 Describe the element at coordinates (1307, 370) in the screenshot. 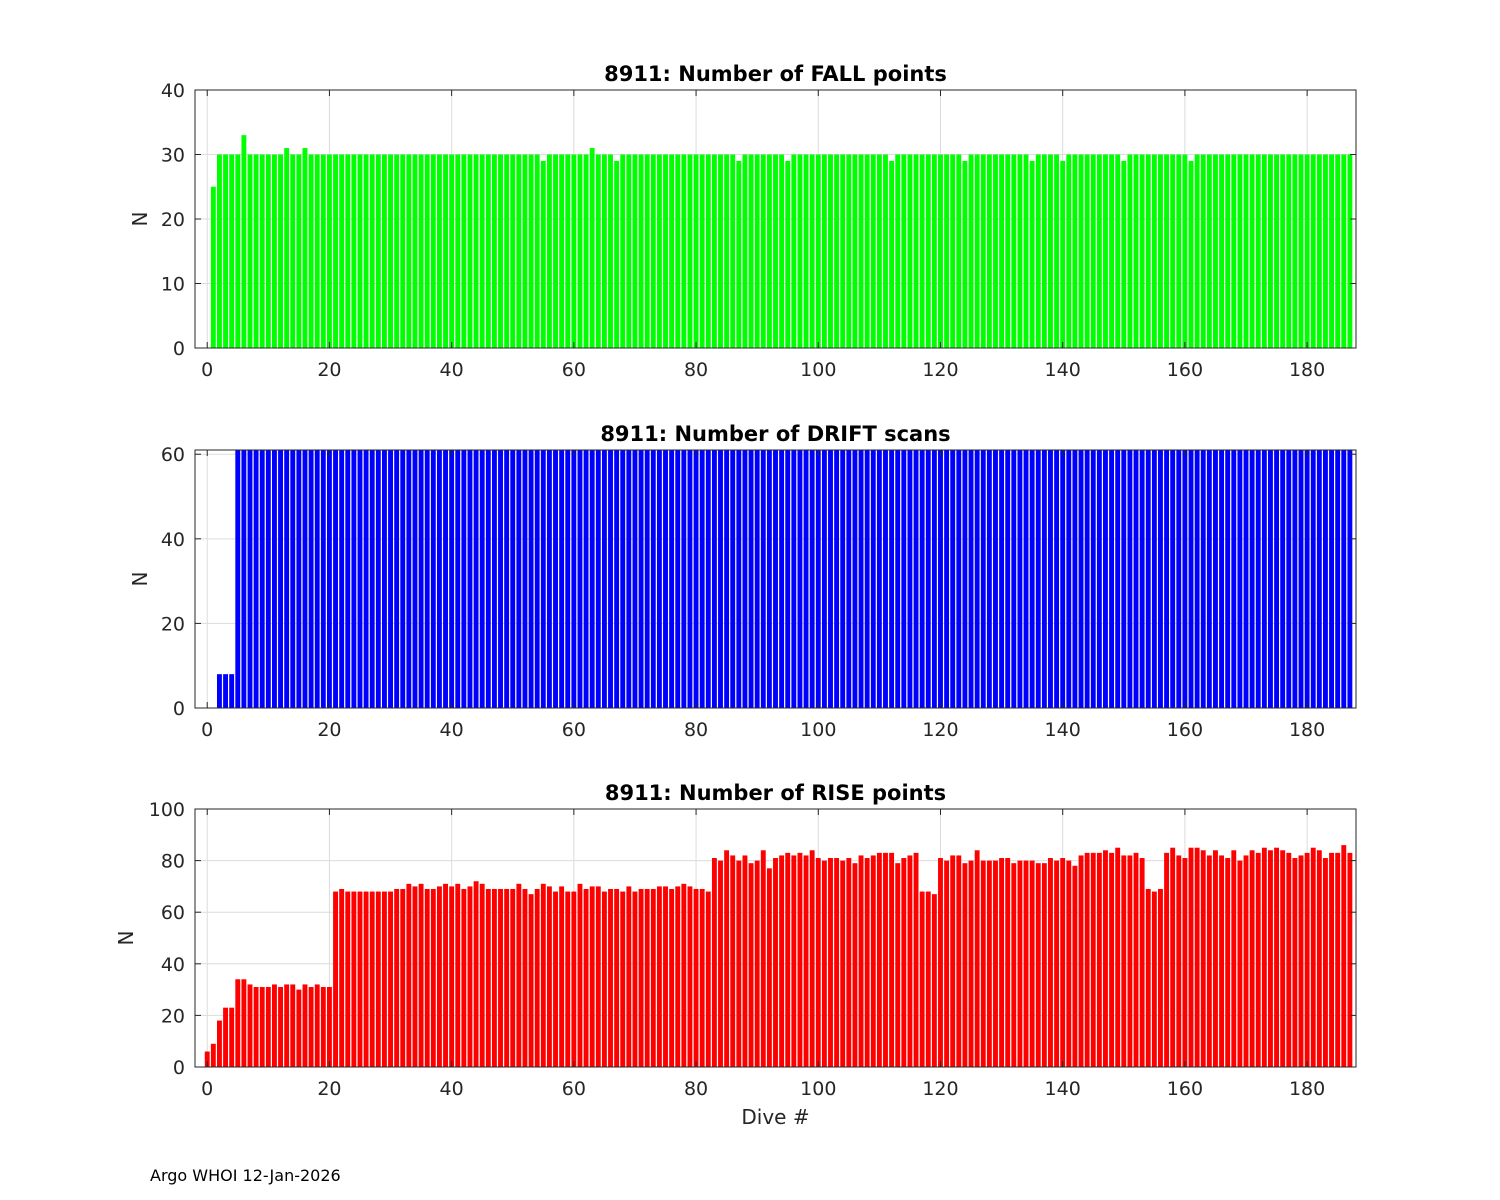

I see `x-tick-label: 180` at that location.